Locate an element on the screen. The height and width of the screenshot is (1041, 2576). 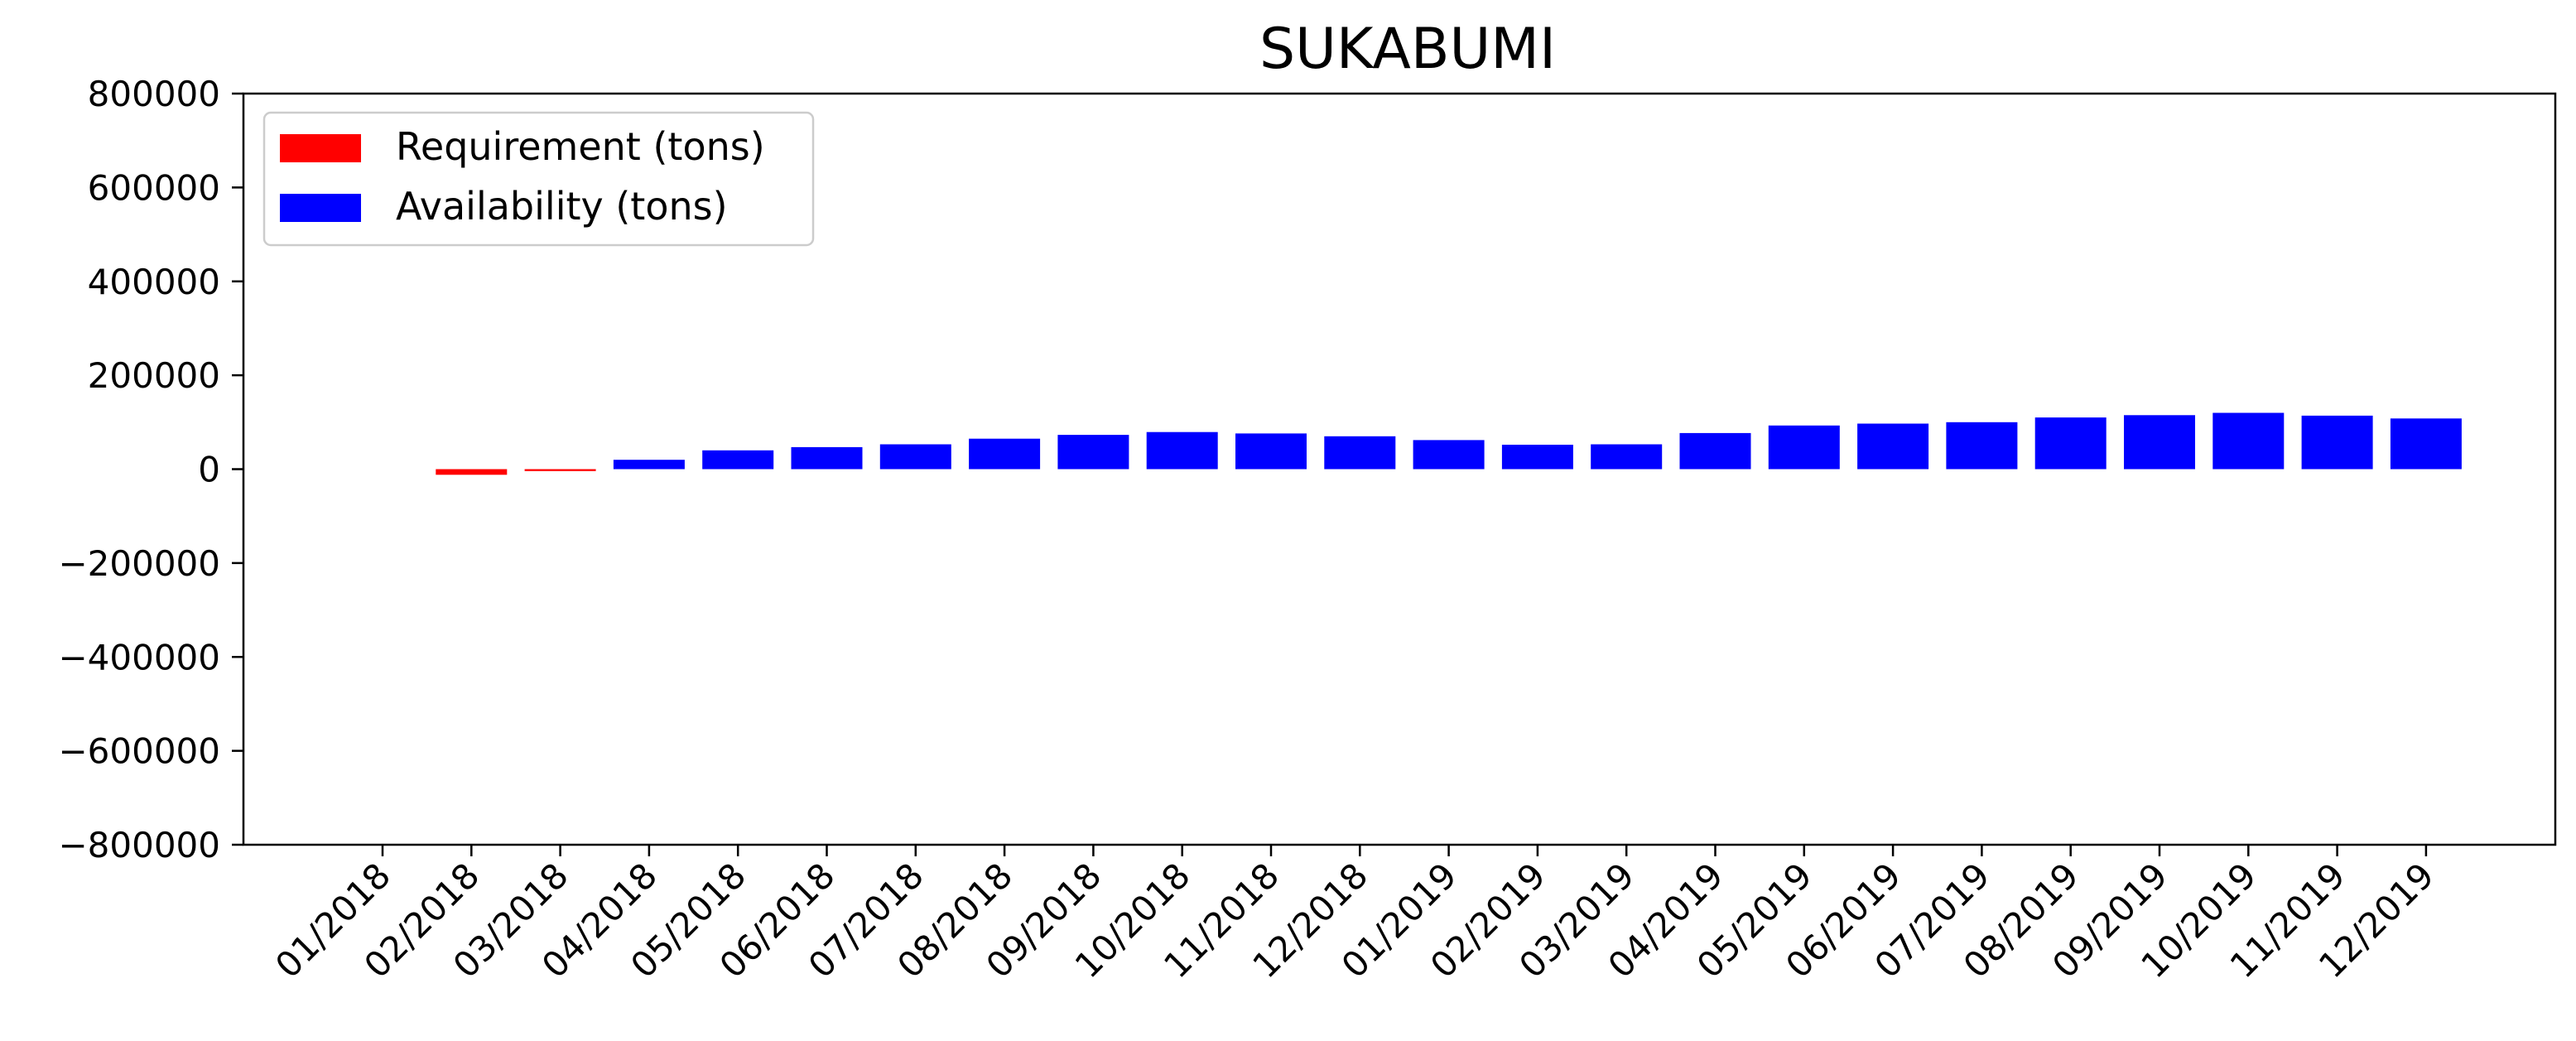
bars-layer is located at coordinates (1449, 444).